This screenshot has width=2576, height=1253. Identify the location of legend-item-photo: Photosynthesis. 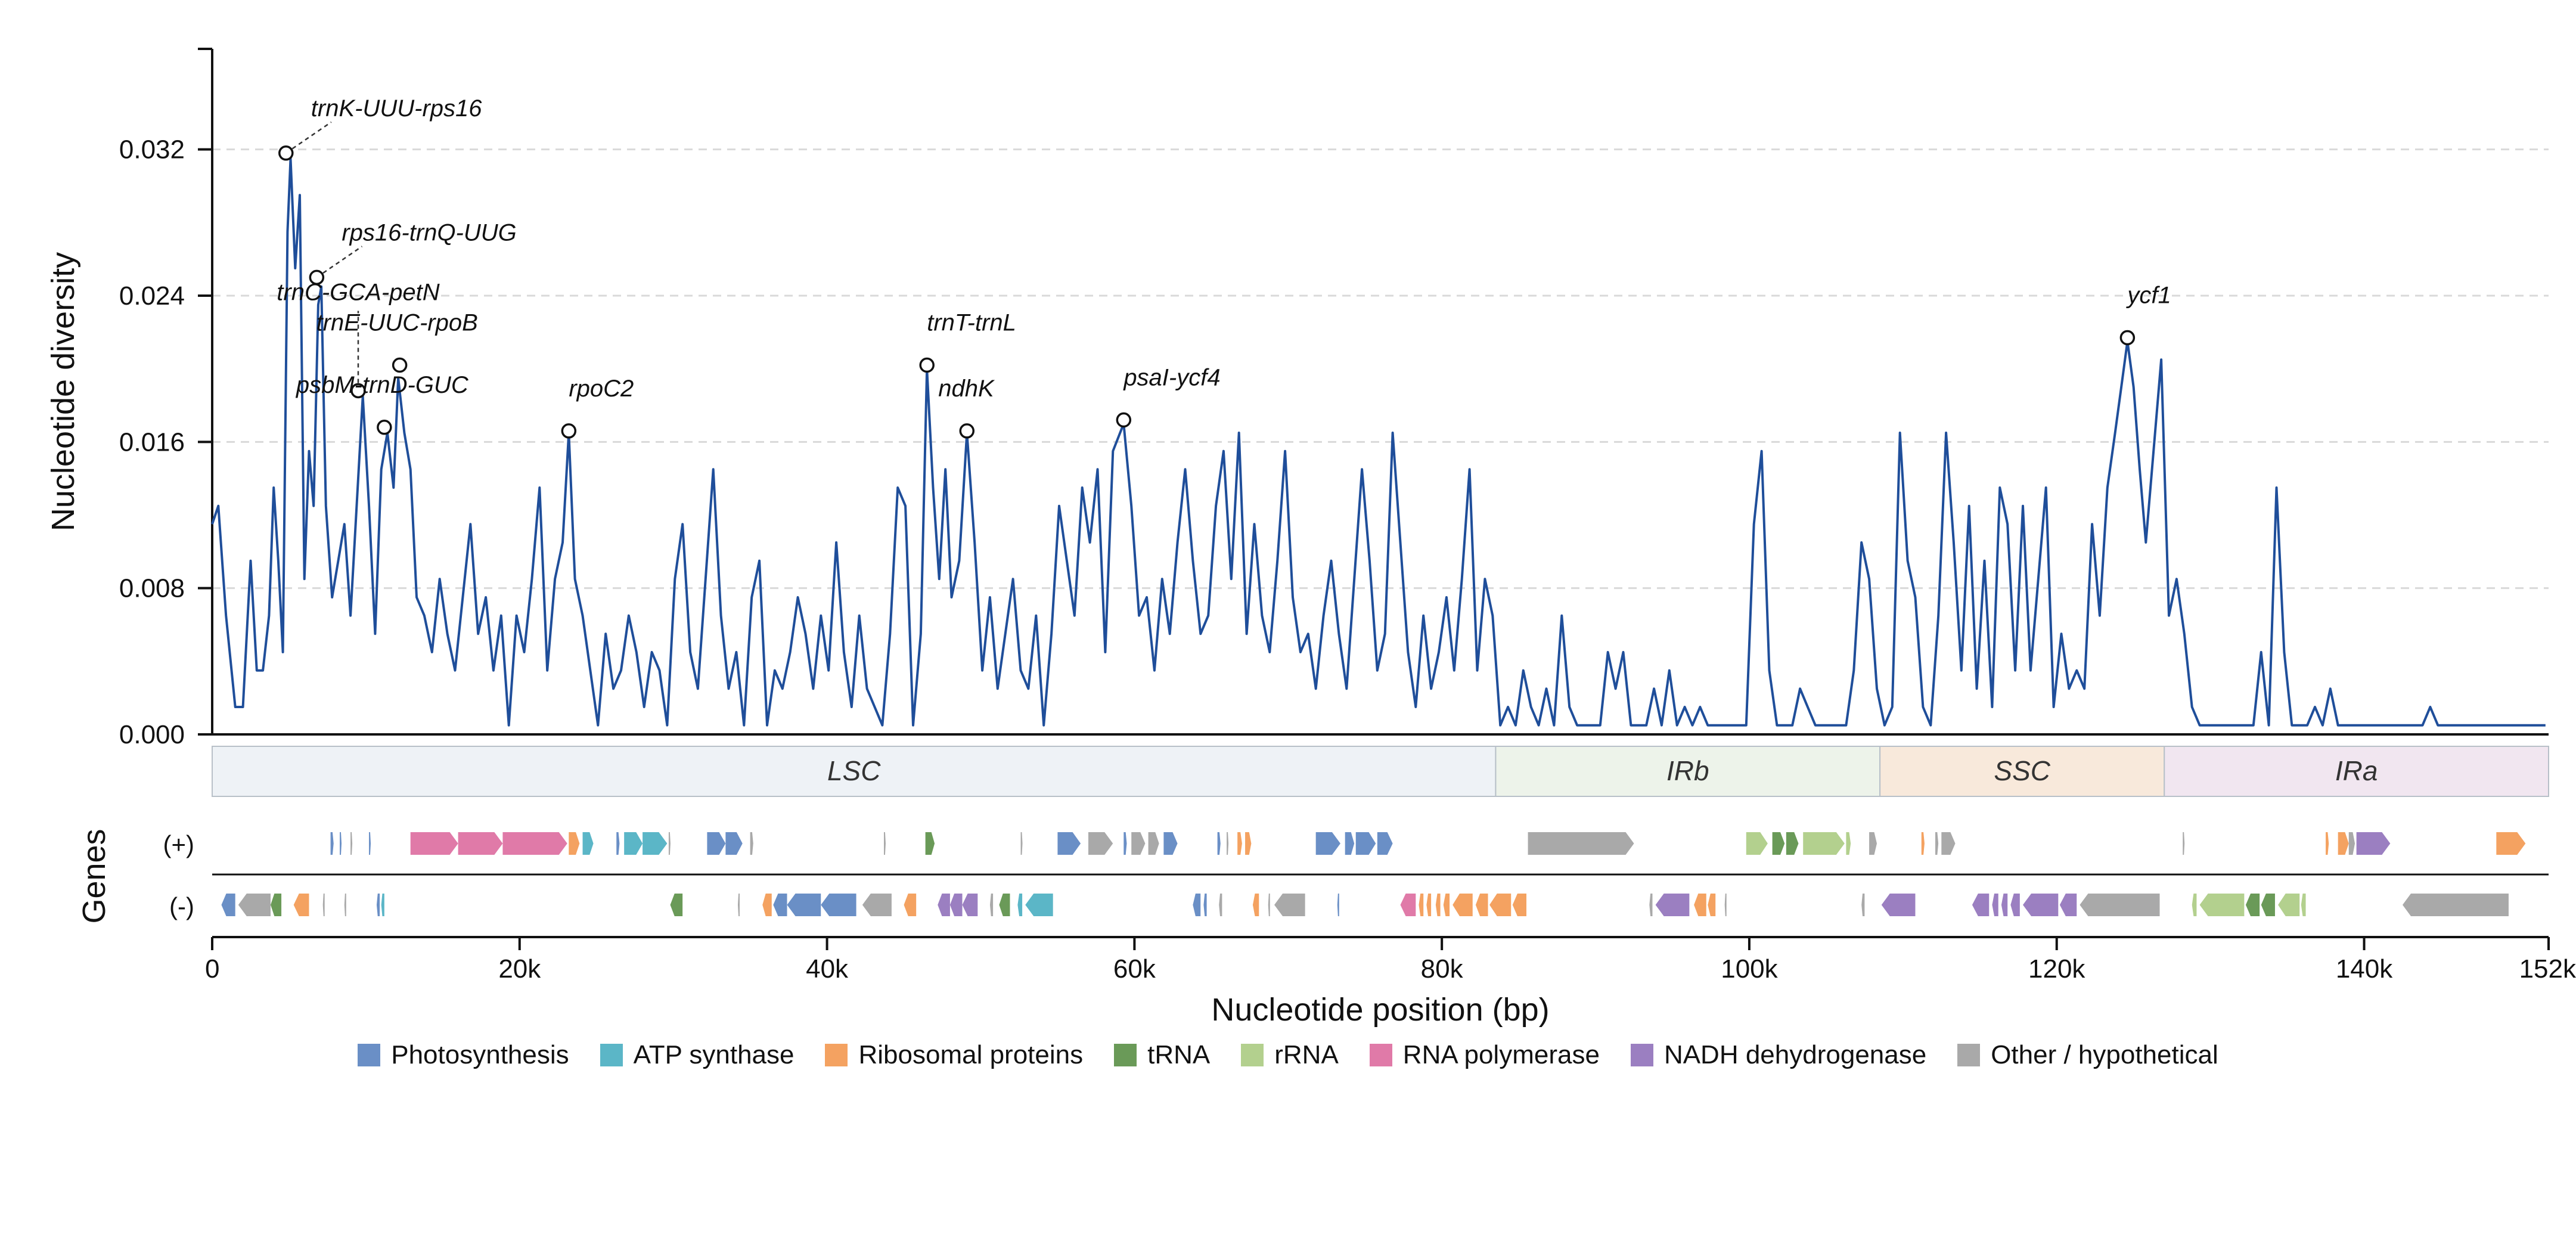
(464, 1055).